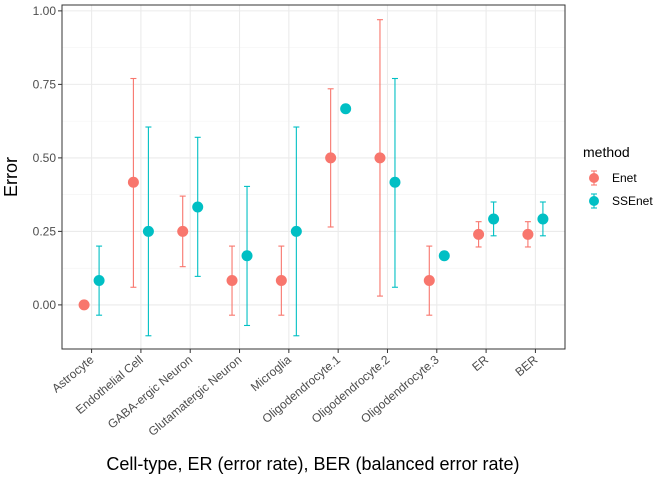 The width and height of the screenshot is (672, 480). What do you see at coordinates (45, 84) in the screenshot?
I see `y-tick-label: 0.75` at bounding box center [45, 84].